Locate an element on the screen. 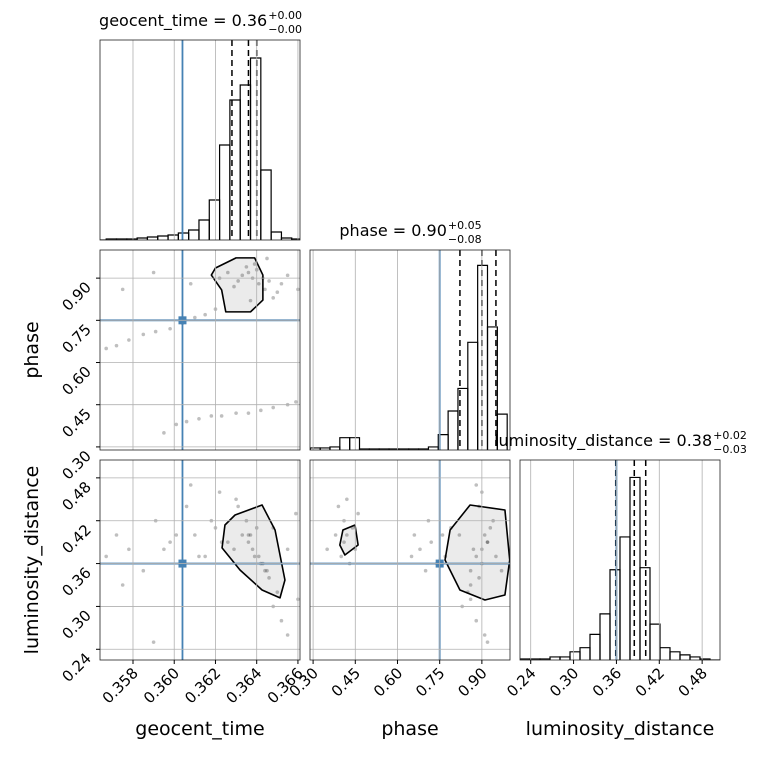 The width and height of the screenshot is (760, 760). x-axis-label: luminosity_distance is located at coordinates (620, 729).